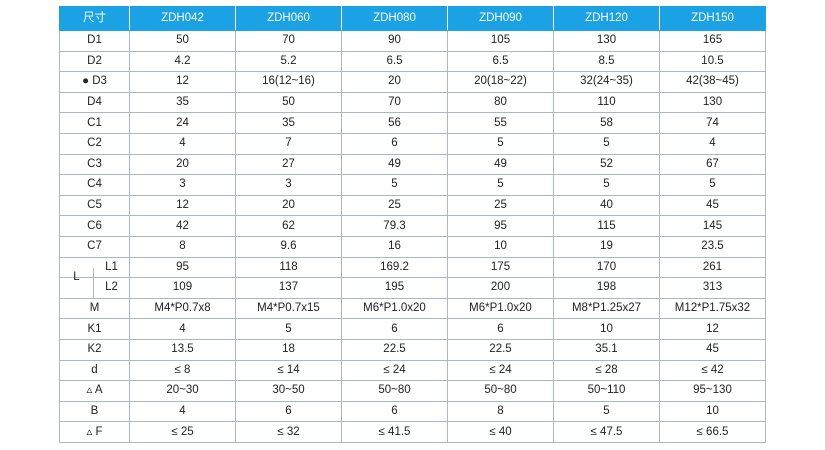 The height and width of the screenshot is (450, 825). I want to click on value-cell: M4*P0.7x8, so click(182, 308).